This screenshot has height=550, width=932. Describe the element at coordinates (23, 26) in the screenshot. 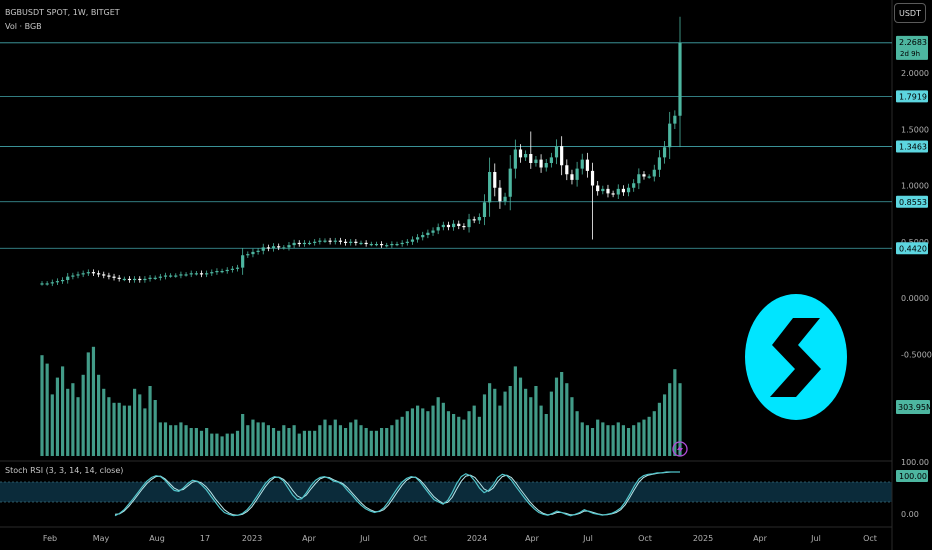

I see `volume-label: Vol · BGB` at that location.